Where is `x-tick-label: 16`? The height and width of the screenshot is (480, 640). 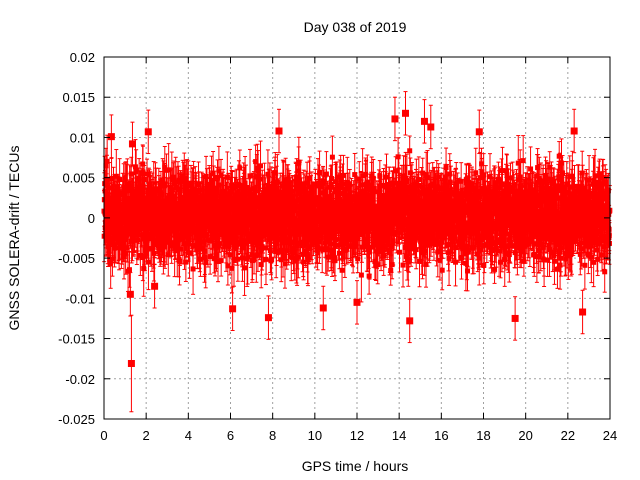
x-tick-label: 16 is located at coordinates (441, 435).